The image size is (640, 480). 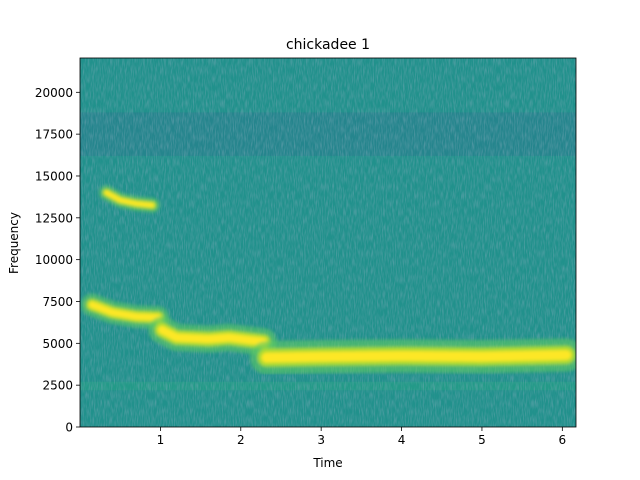 I want to click on y-tick-label: 2500, so click(x=57, y=386).